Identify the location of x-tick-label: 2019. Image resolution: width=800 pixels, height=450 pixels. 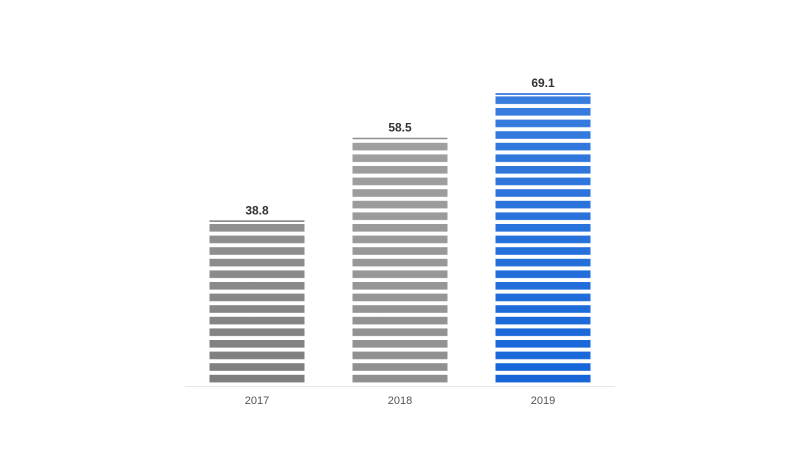
(543, 401).